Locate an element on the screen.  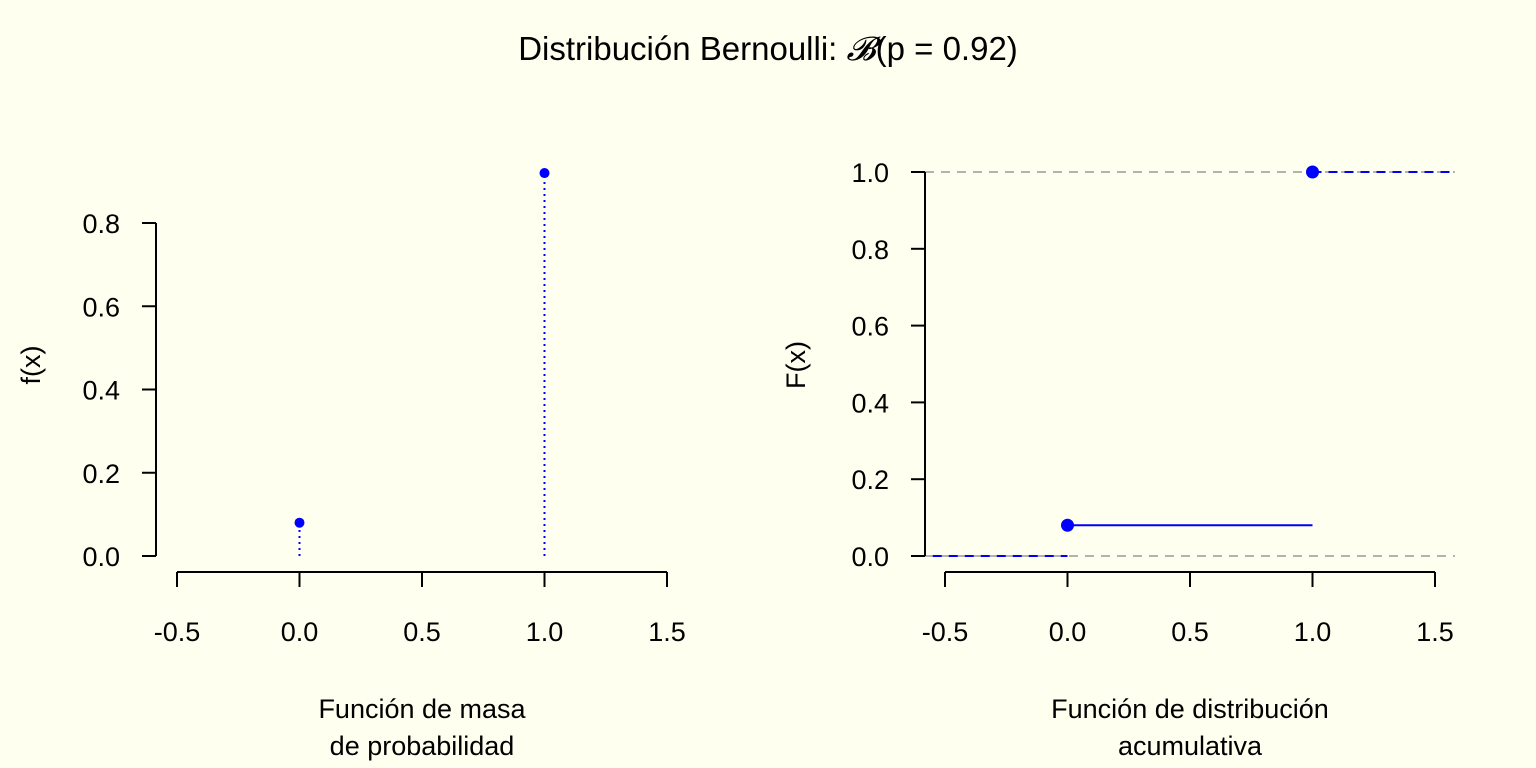
cdf-y-tick-label: 1.0 is located at coordinates (870, 173).